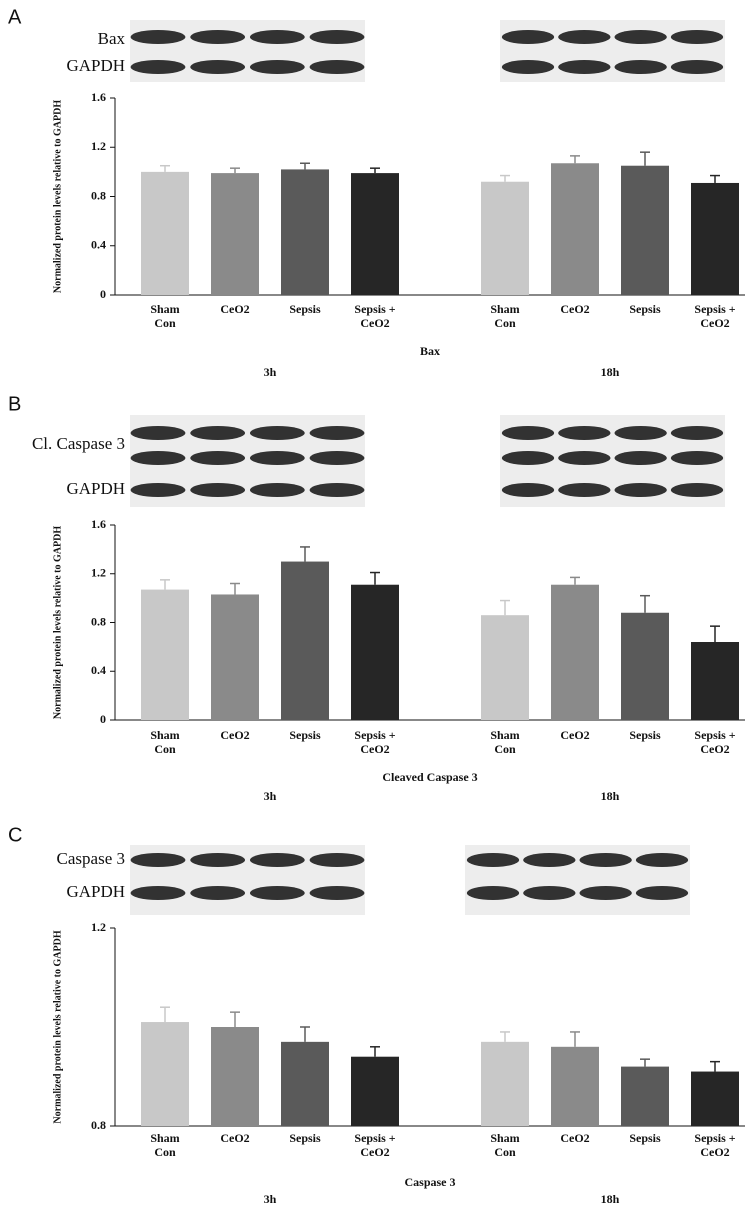  What do you see at coordinates (91, 858) in the screenshot?
I see `blot-label: Caspase 3` at bounding box center [91, 858].